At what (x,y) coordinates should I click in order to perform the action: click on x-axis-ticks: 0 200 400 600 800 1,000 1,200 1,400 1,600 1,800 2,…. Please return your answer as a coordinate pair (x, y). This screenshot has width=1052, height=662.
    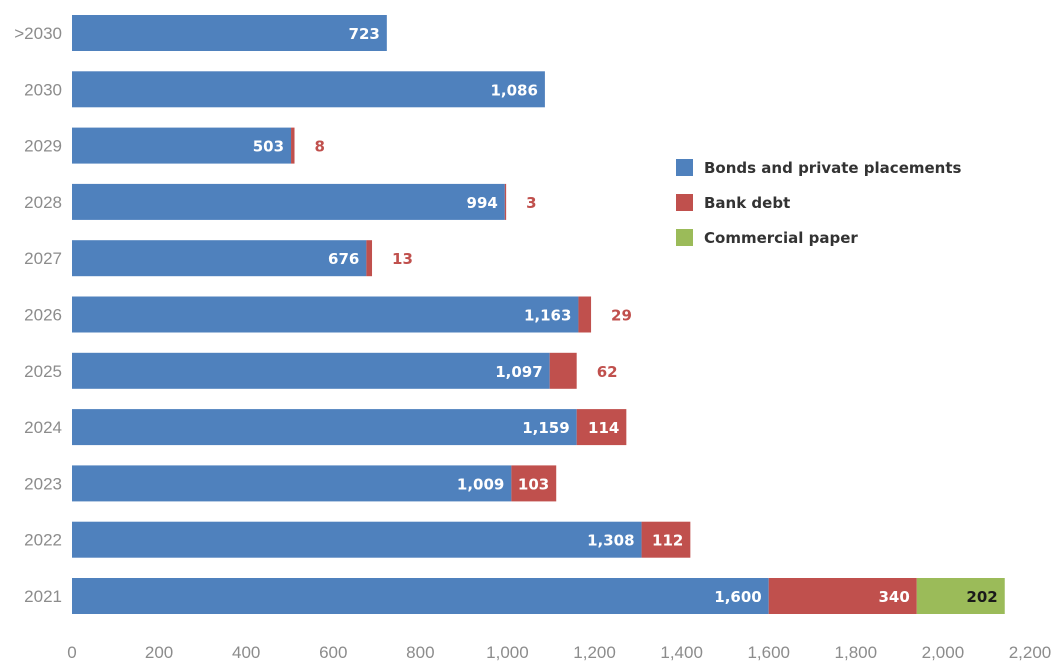
    Looking at the image, I should click on (559, 652).